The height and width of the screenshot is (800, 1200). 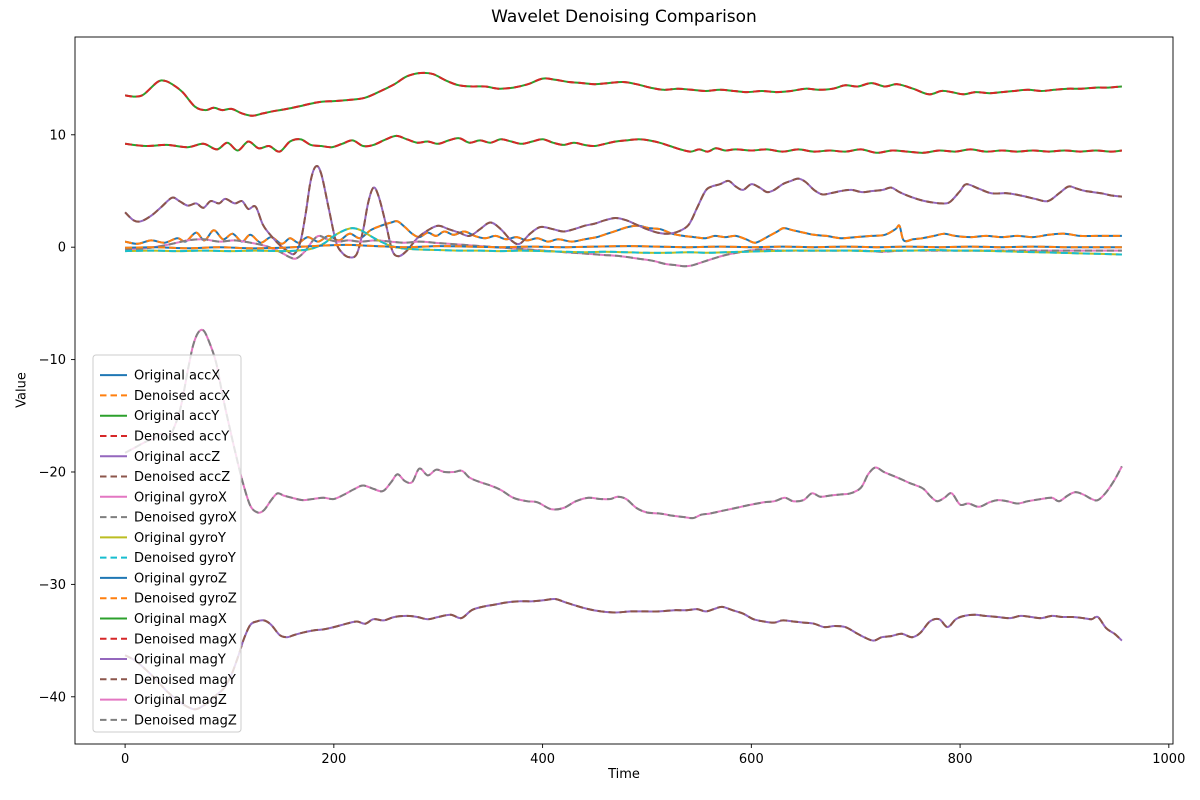 What do you see at coordinates (181, 436) in the screenshot?
I see `legend-label: Denoised accY` at bounding box center [181, 436].